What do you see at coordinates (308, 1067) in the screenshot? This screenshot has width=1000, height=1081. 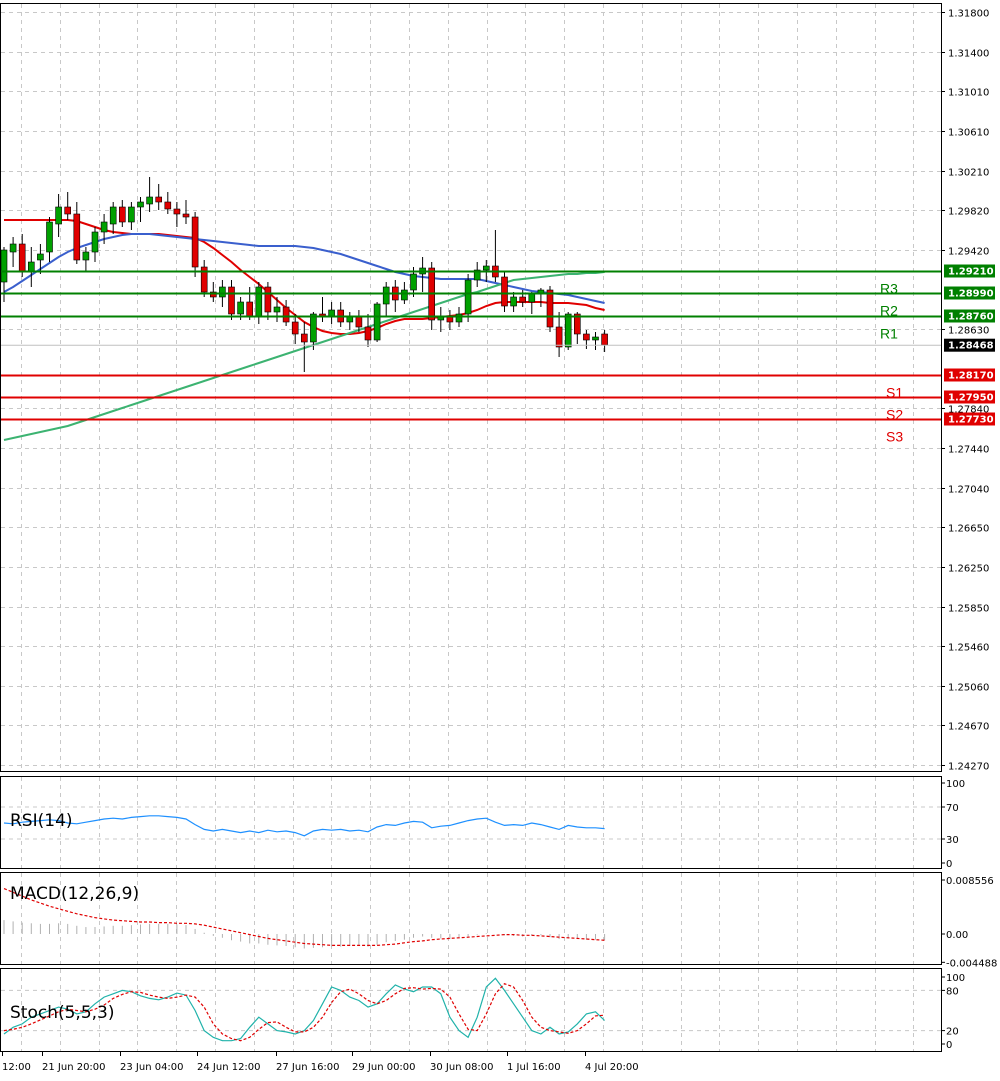 I see `time-tick-label: 27 Jun 16:00` at bounding box center [308, 1067].